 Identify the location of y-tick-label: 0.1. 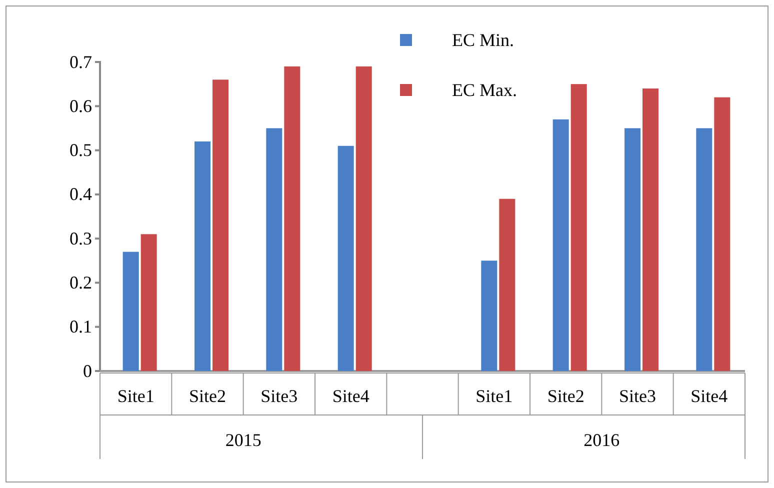
(81, 326).